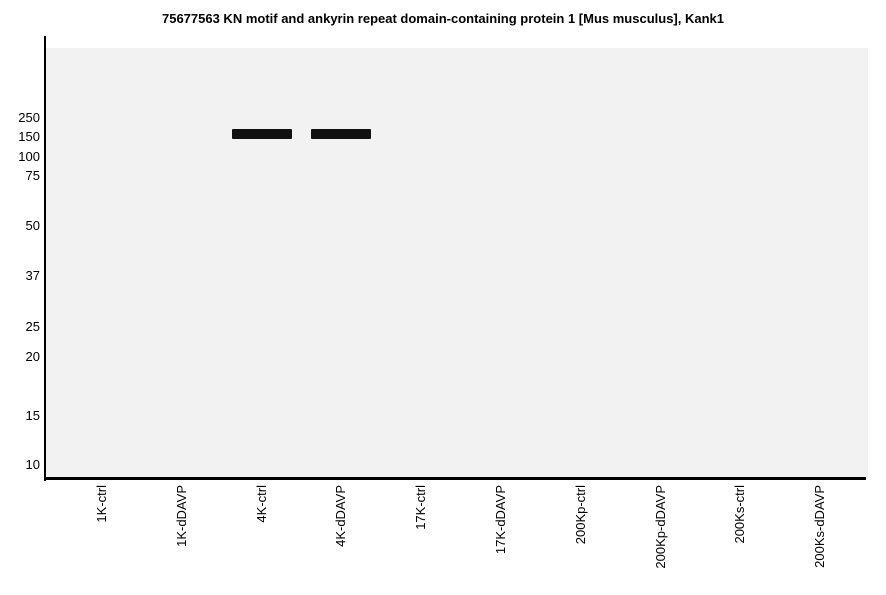 This screenshot has height=595, width=886. What do you see at coordinates (29, 118) in the screenshot?
I see `y-axis-tick-label: 250` at bounding box center [29, 118].